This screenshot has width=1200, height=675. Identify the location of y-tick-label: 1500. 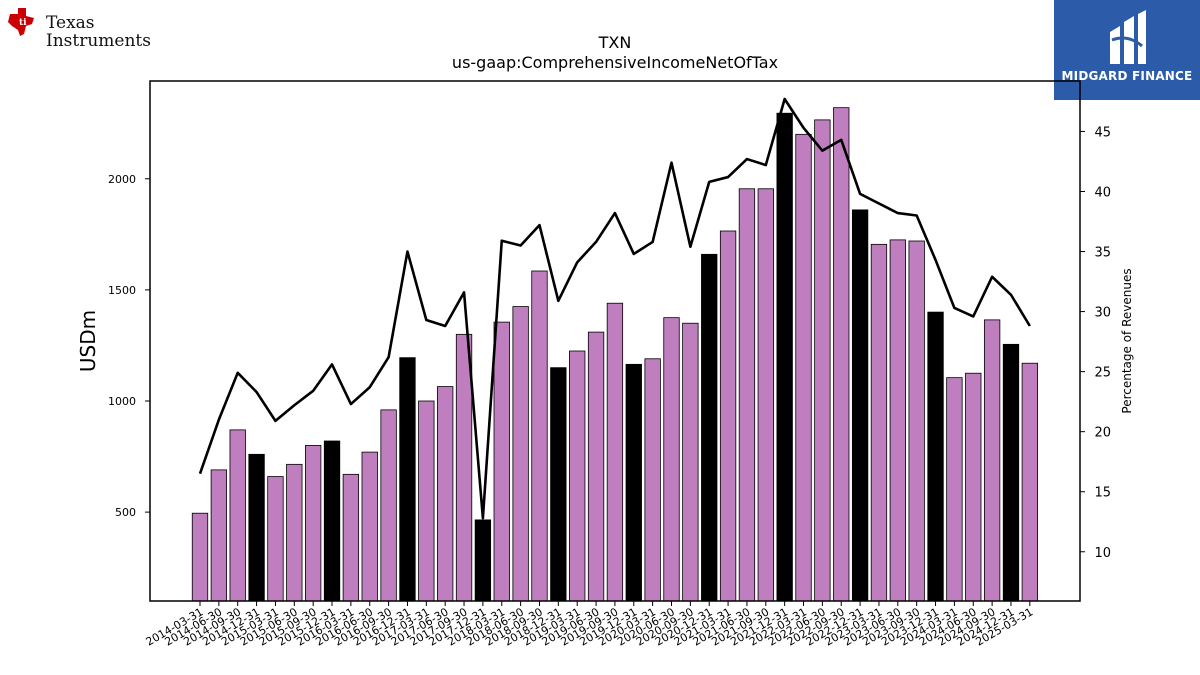
(122, 290).